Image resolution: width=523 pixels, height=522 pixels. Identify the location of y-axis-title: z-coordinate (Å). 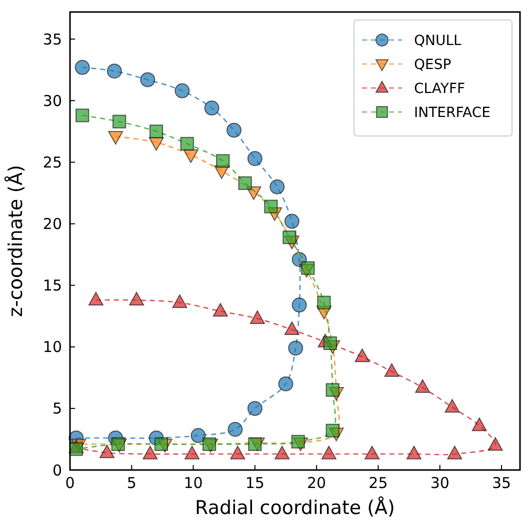
(15, 241).